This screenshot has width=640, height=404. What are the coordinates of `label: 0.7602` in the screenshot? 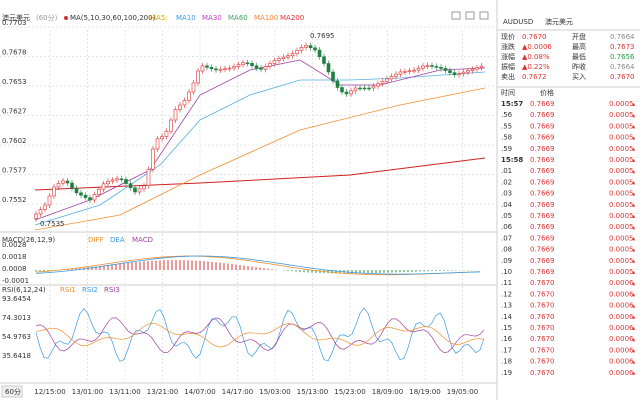 It's located at (14, 141).